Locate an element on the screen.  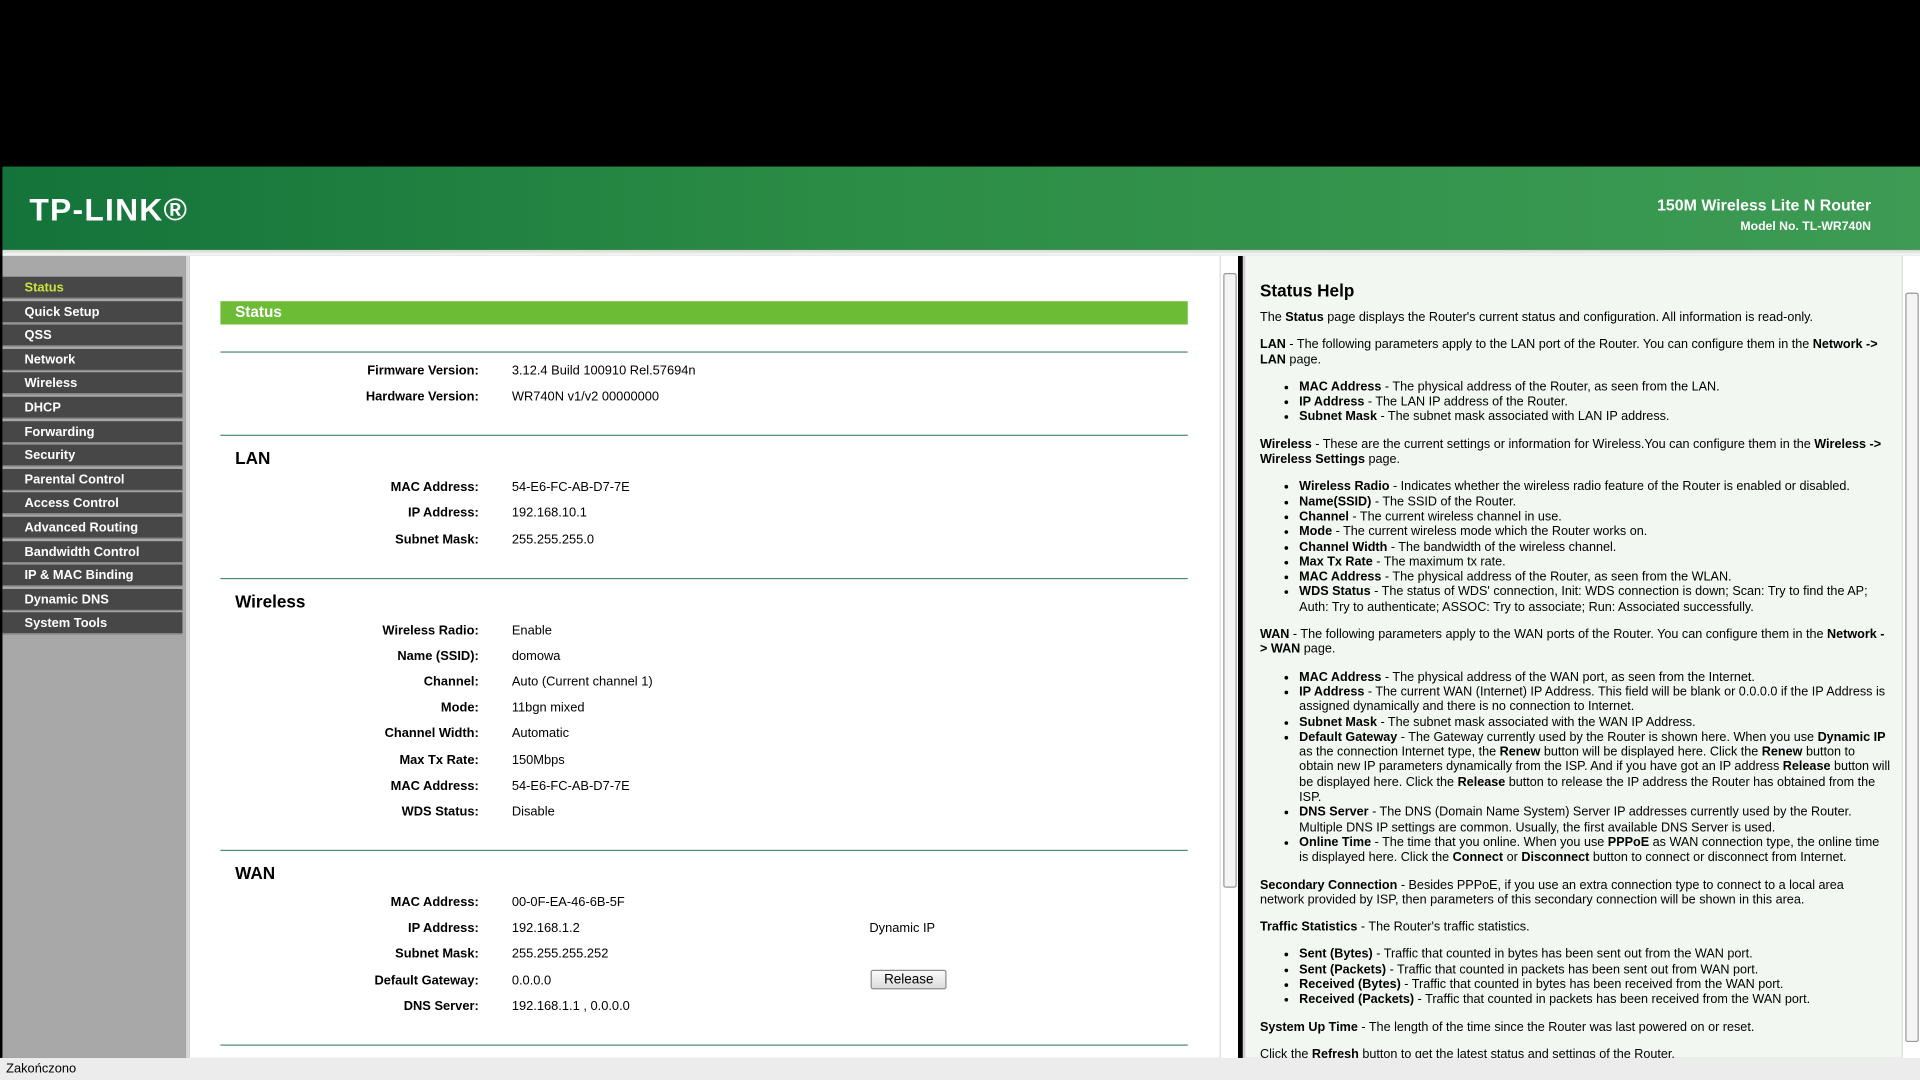
menu-item: Bandwidth Control is located at coordinates (92, 551).